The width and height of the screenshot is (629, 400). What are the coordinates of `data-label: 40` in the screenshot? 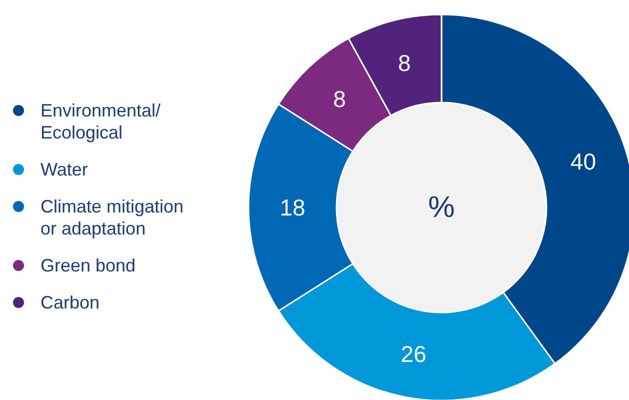 It's located at (583, 161).